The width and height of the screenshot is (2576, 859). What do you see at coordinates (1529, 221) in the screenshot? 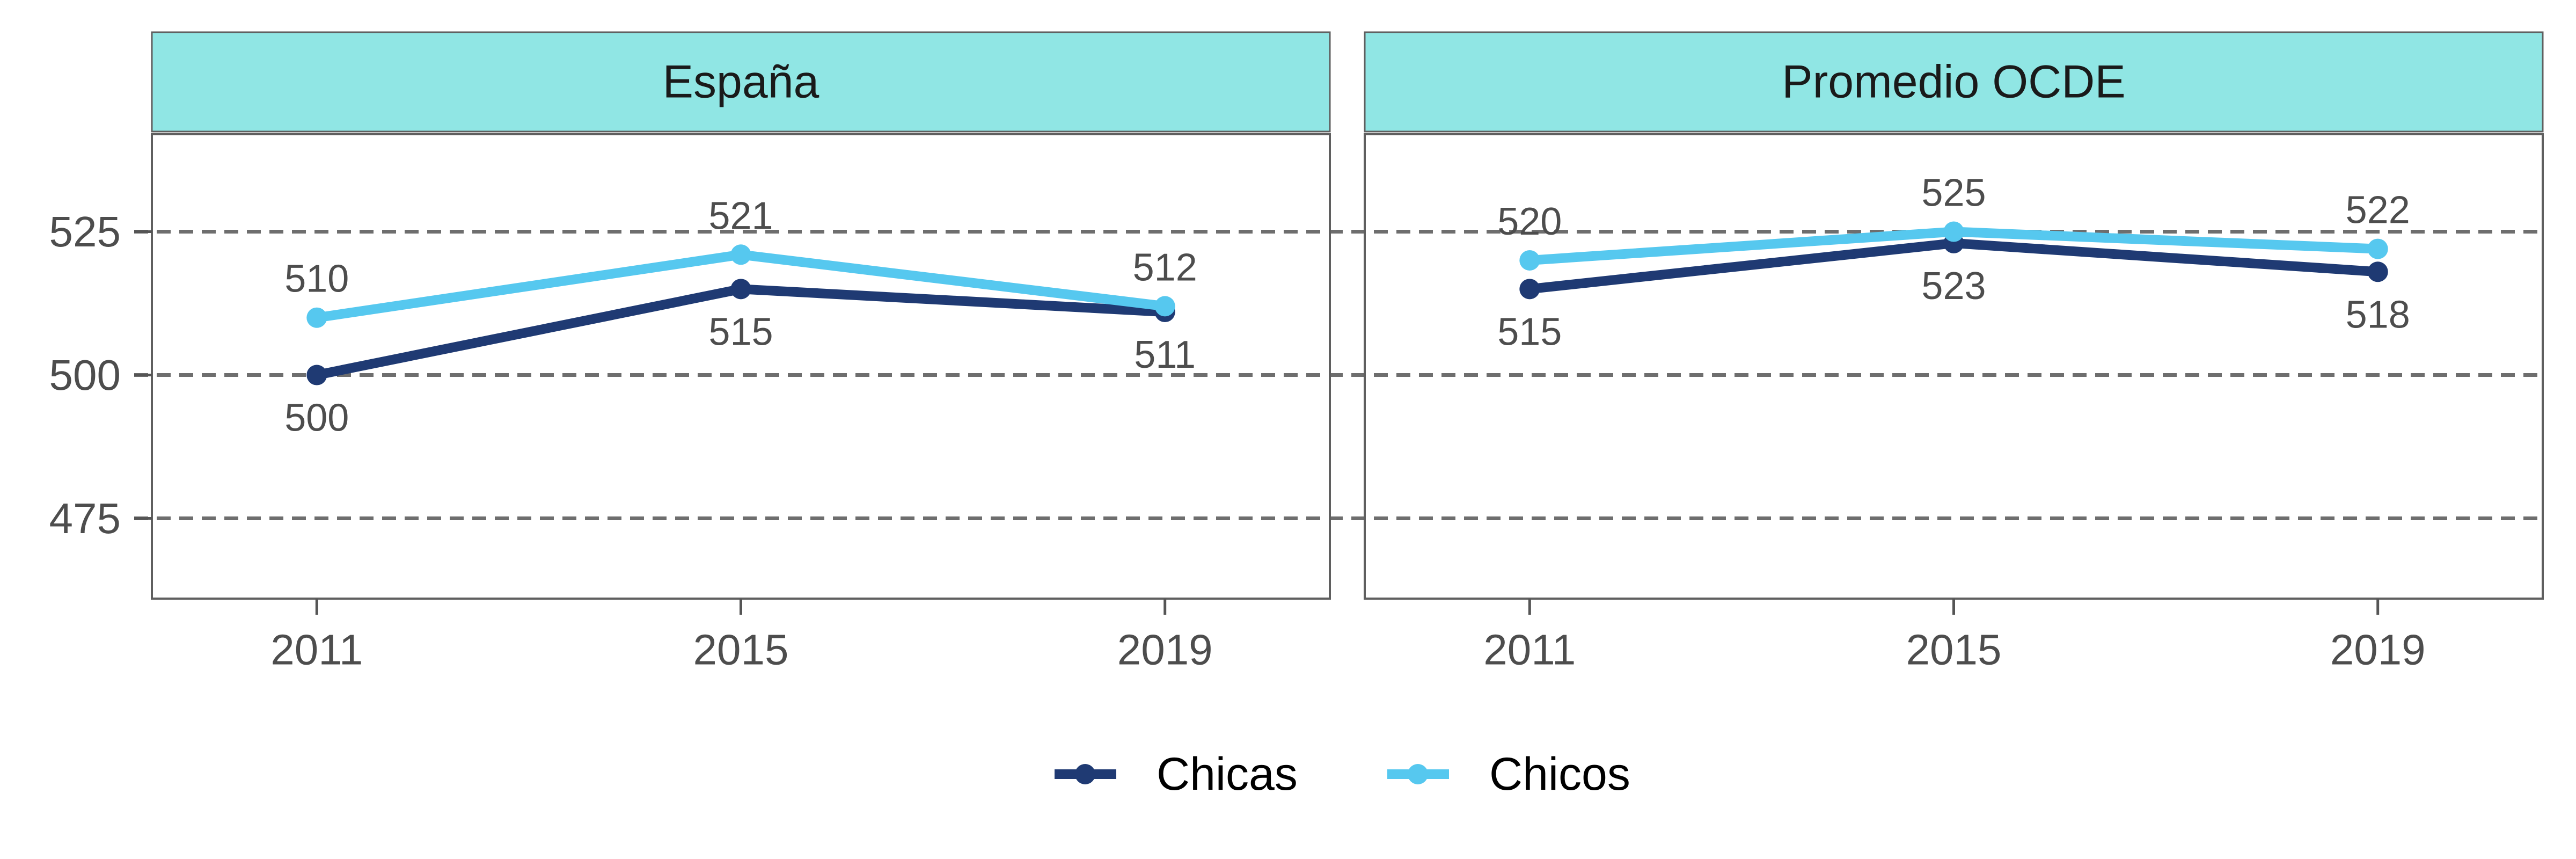
I see `data-label-chicos: 520` at bounding box center [1529, 221].